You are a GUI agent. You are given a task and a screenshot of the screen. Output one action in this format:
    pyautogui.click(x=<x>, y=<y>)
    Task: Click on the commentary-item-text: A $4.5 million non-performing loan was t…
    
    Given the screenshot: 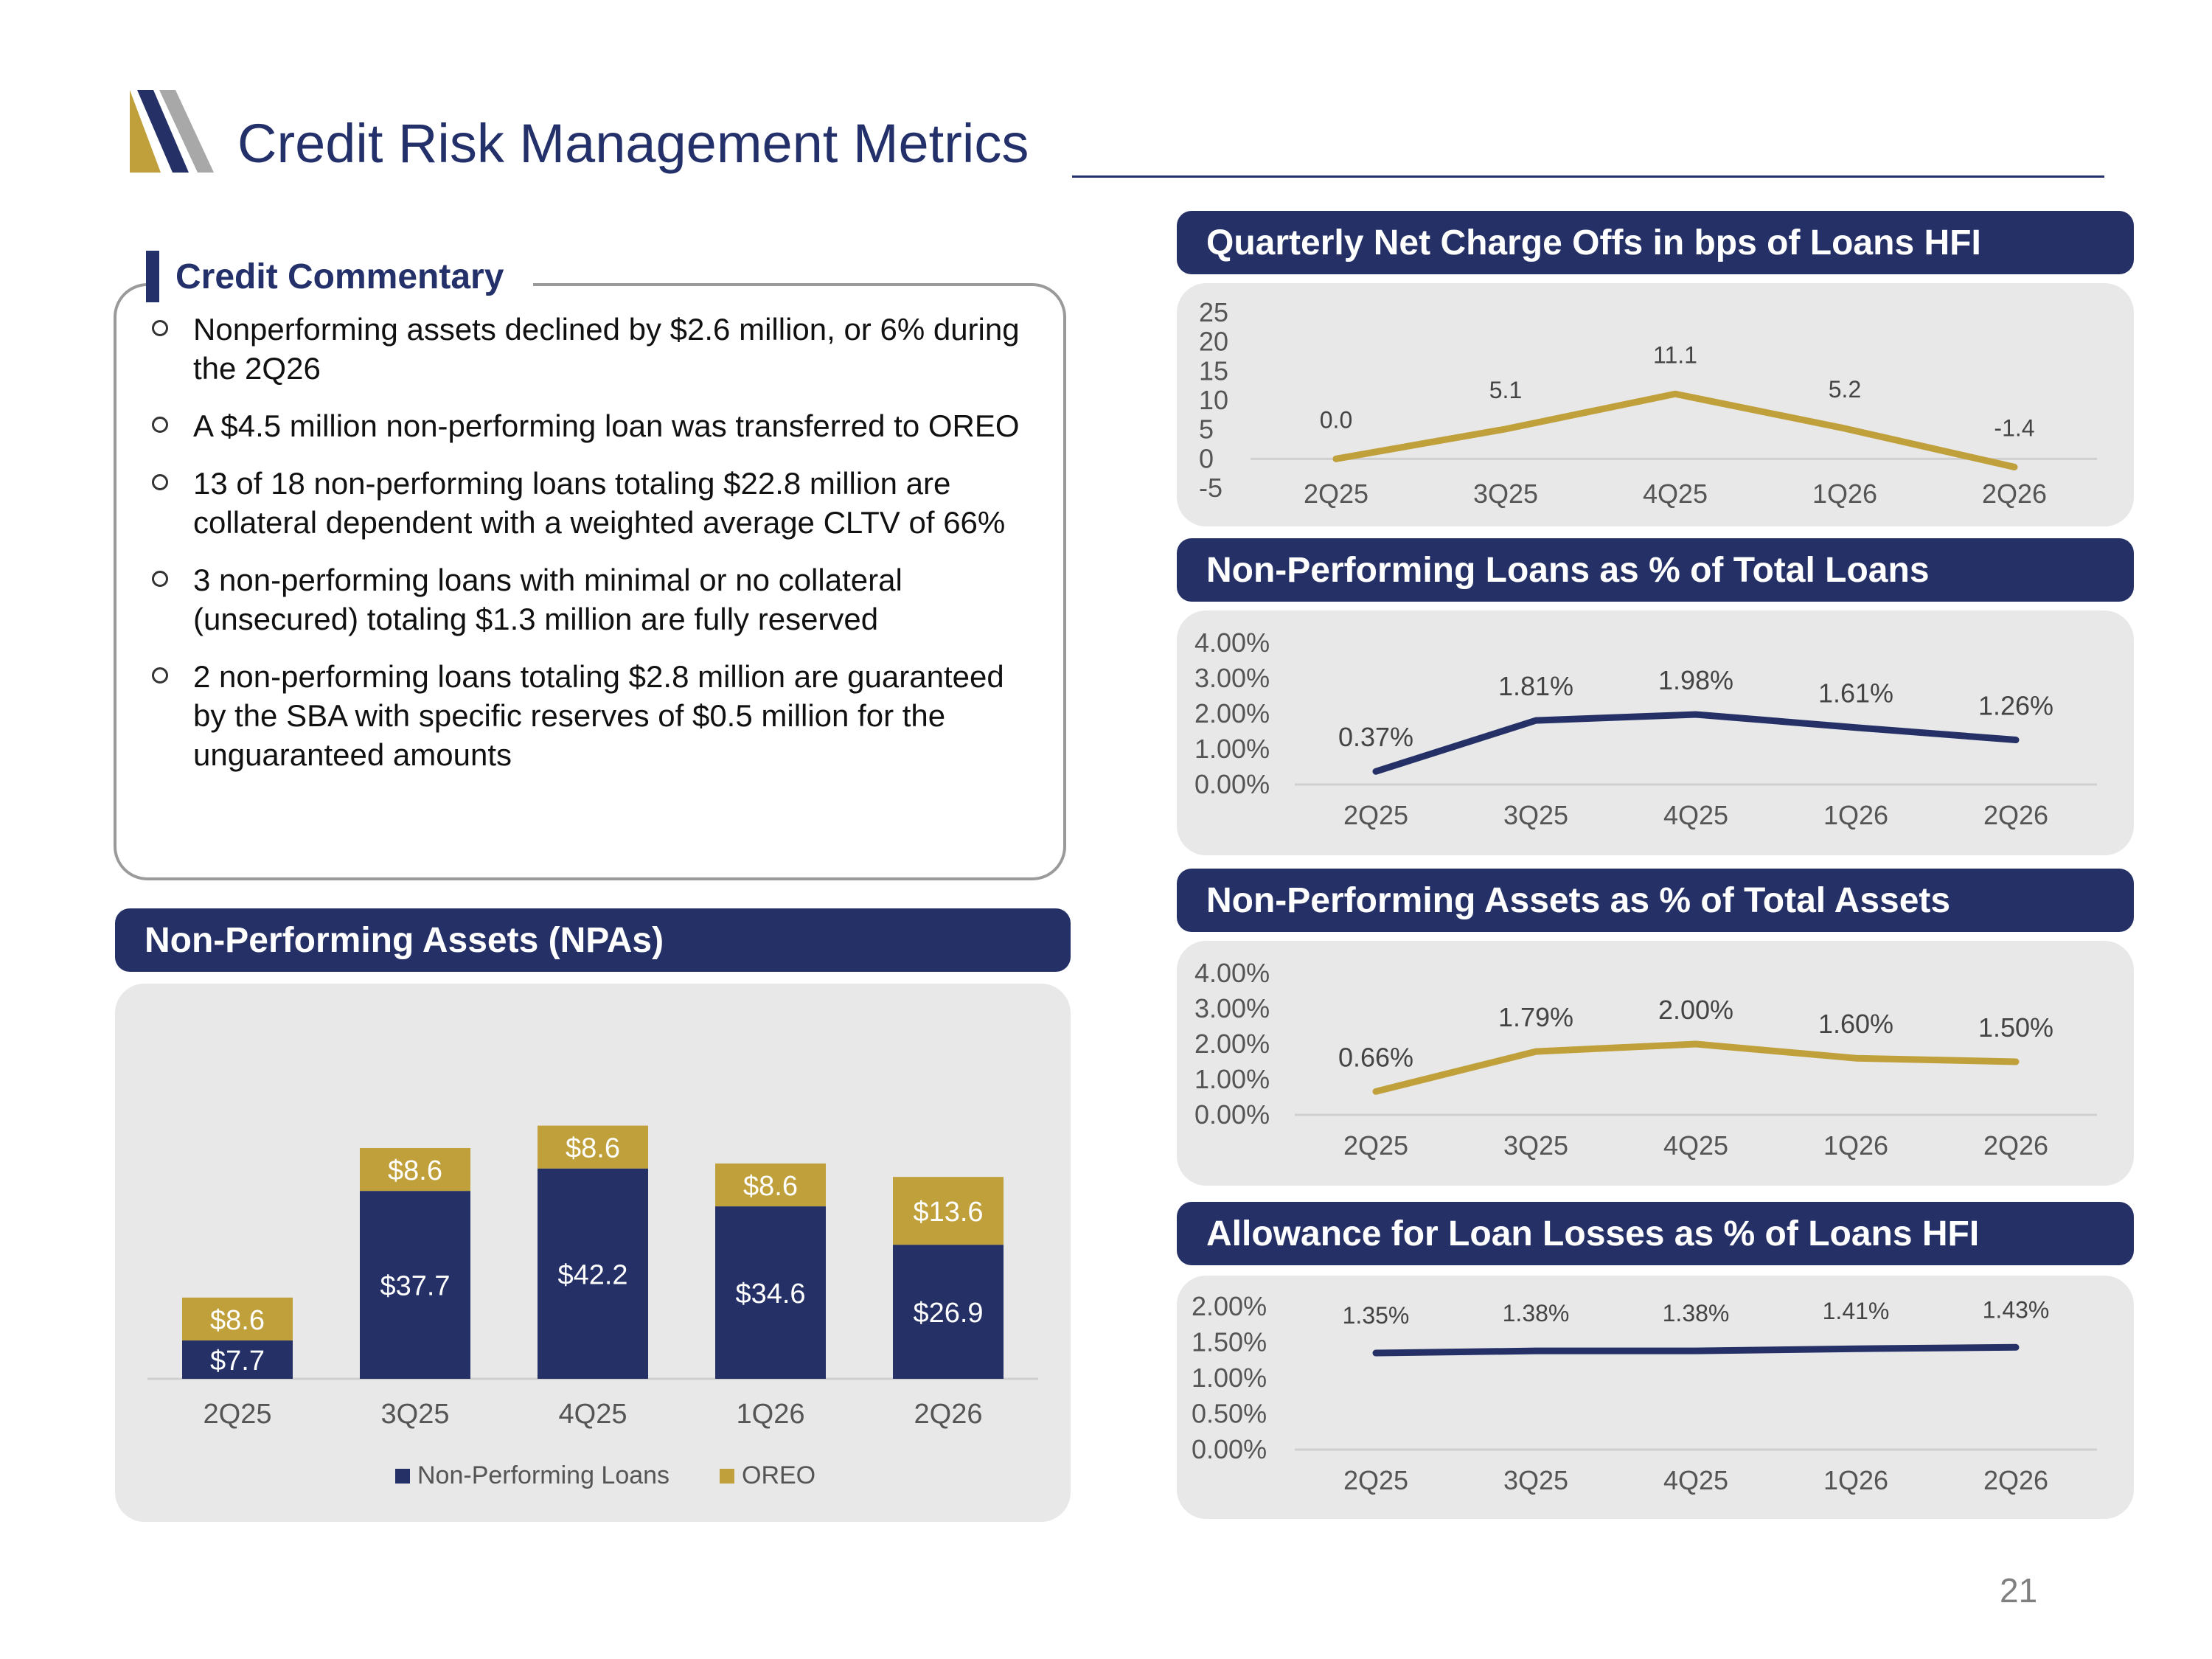 What is the action you would take?
    pyautogui.click(x=606, y=425)
    